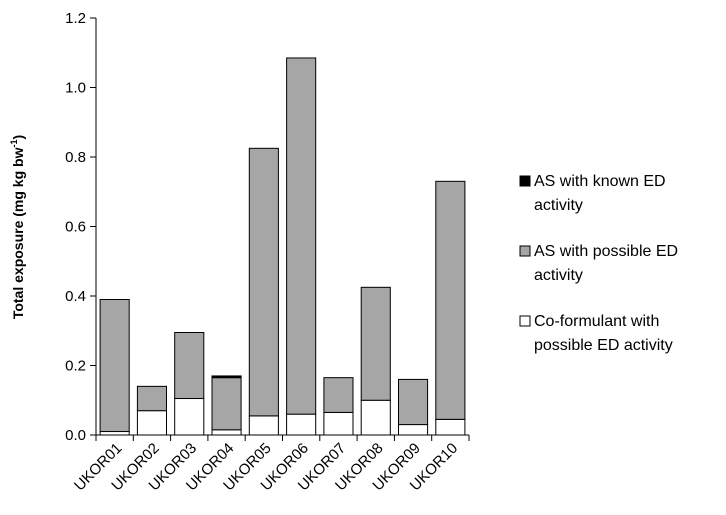 The width and height of the screenshot is (726, 515). Describe the element at coordinates (75, 227) in the screenshot. I see `y-tick-label: 0.6` at that location.